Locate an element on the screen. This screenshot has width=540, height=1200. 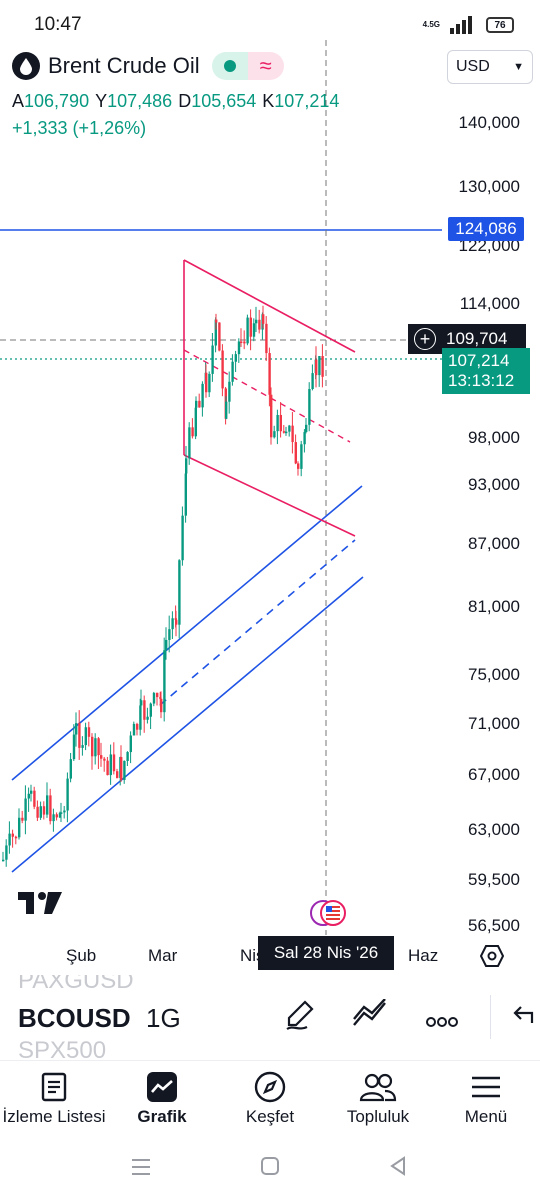
nav-label: İzleme Listesi is located at coordinates (54, 1116).